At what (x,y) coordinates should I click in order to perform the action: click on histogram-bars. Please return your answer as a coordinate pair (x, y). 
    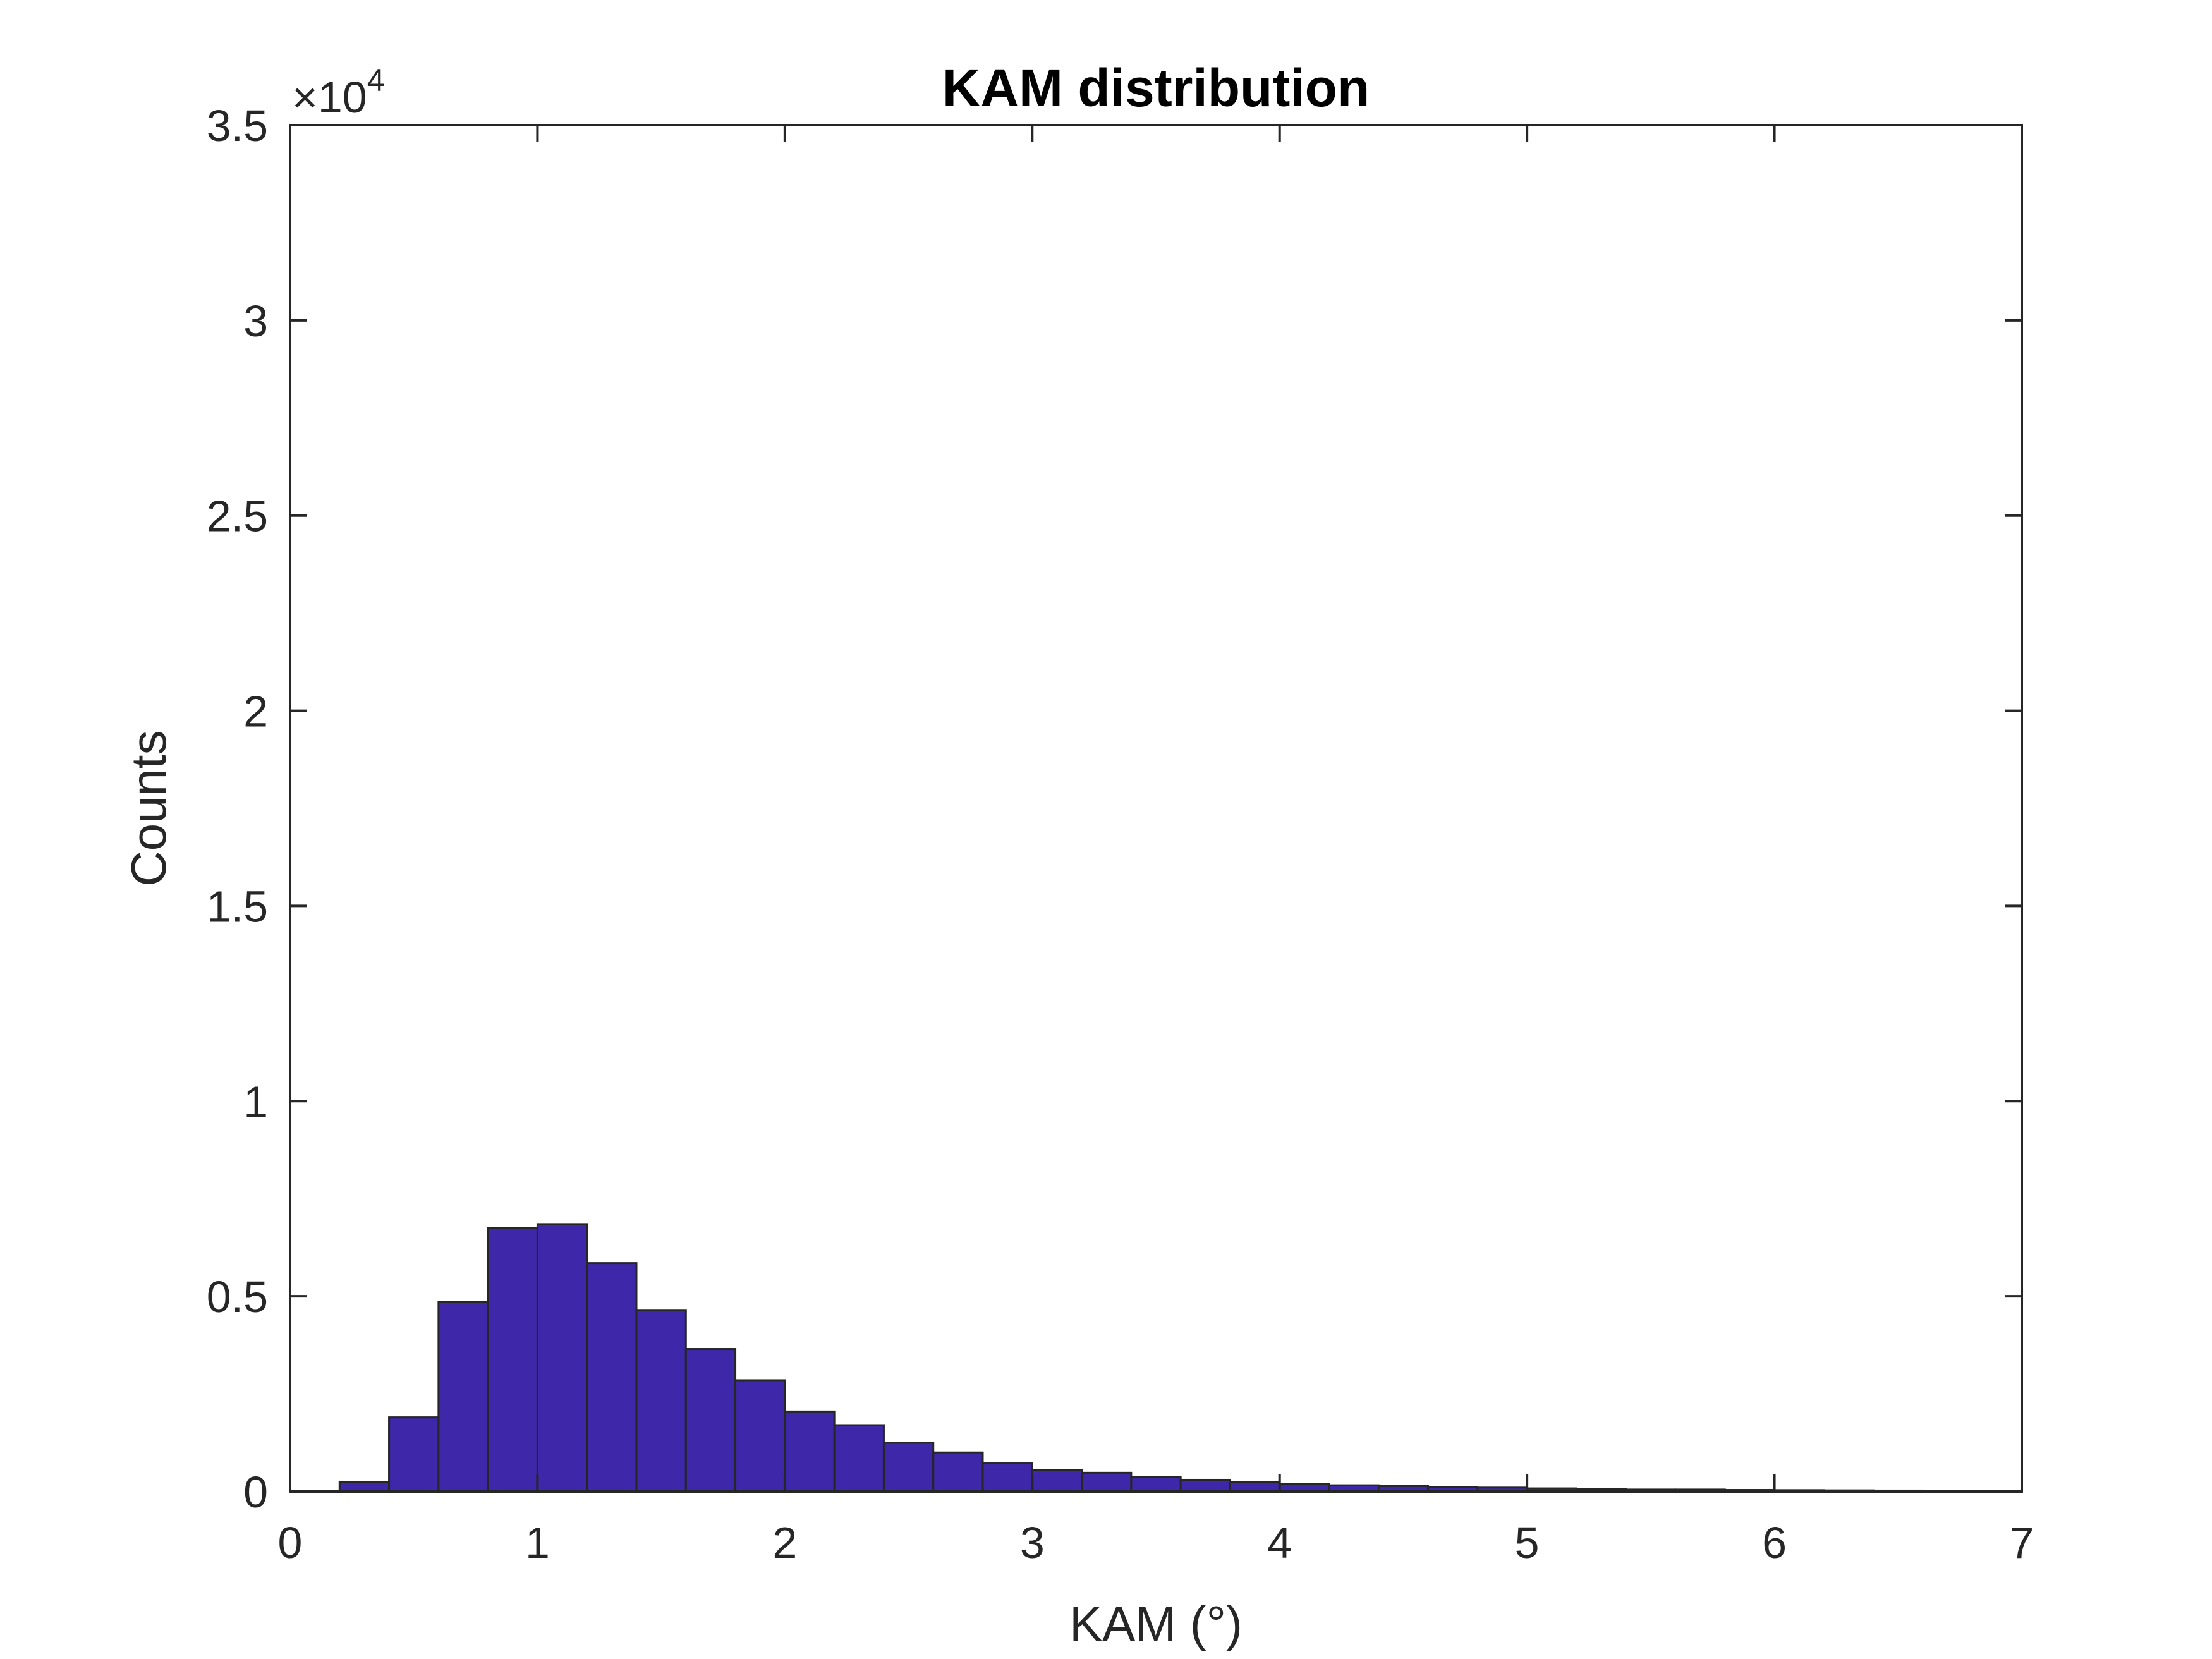
    Looking at the image, I should click on (1180, 1358).